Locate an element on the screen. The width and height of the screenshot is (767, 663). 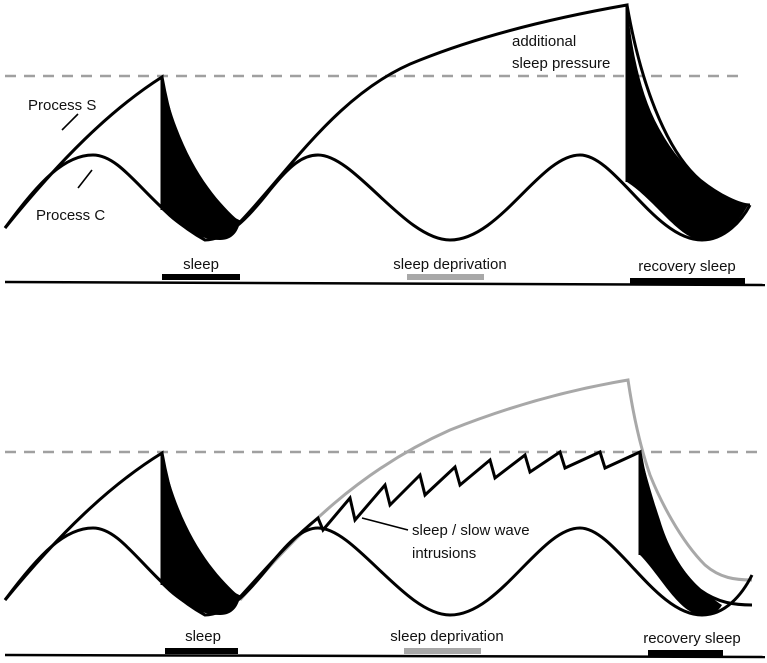
additional-label: additional is located at coordinates (544, 41).